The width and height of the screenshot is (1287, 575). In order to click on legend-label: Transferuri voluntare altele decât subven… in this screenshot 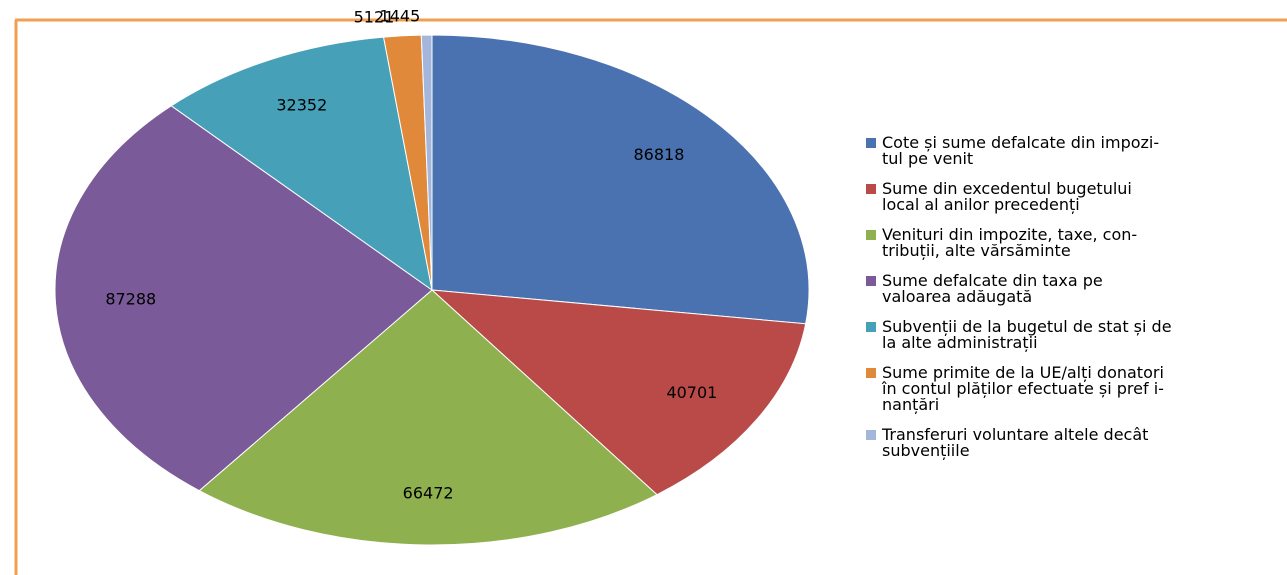, I will do `click(1014, 442)`.